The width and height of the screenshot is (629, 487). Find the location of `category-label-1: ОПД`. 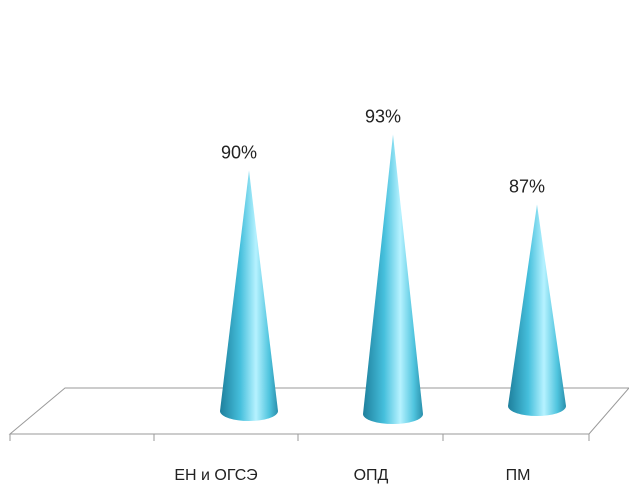

category-label-1: ОПД is located at coordinates (371, 475).